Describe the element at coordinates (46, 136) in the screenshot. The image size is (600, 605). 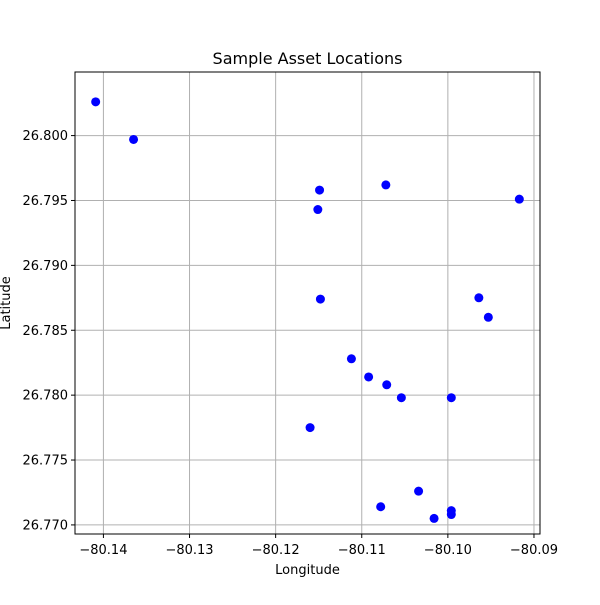
I see `y-tick-label: 26.800` at that location.